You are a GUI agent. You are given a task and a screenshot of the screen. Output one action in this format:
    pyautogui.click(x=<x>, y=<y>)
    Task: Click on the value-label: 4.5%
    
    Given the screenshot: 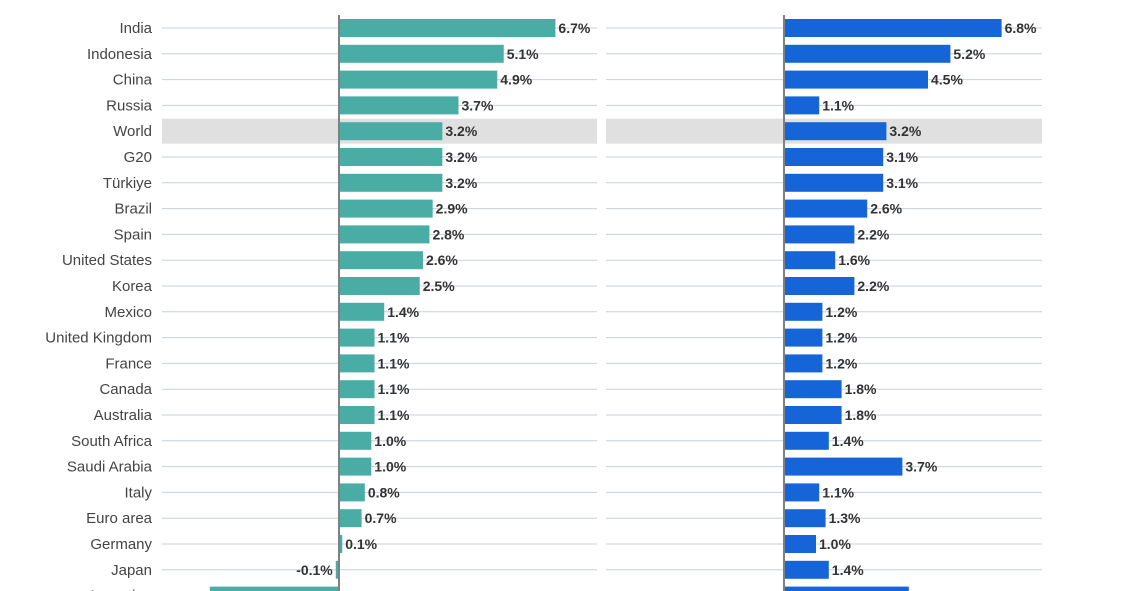 What is the action you would take?
    pyautogui.click(x=947, y=80)
    